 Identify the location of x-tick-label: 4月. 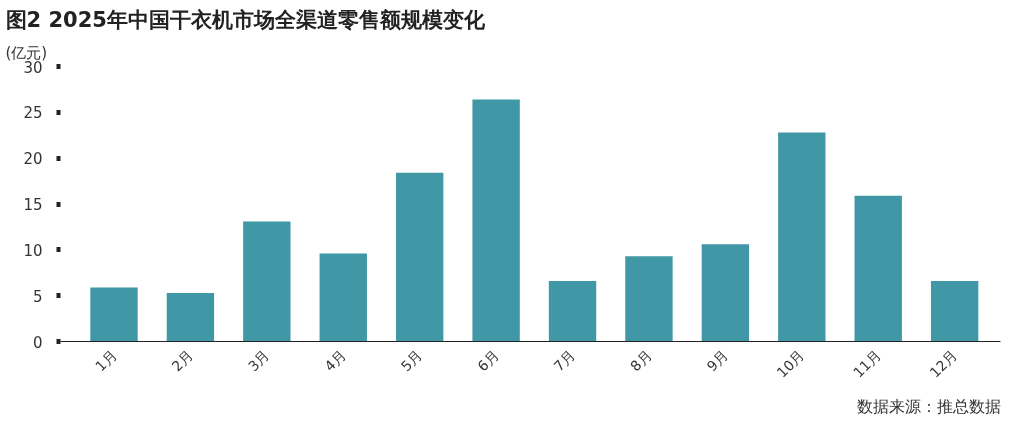
(335, 360).